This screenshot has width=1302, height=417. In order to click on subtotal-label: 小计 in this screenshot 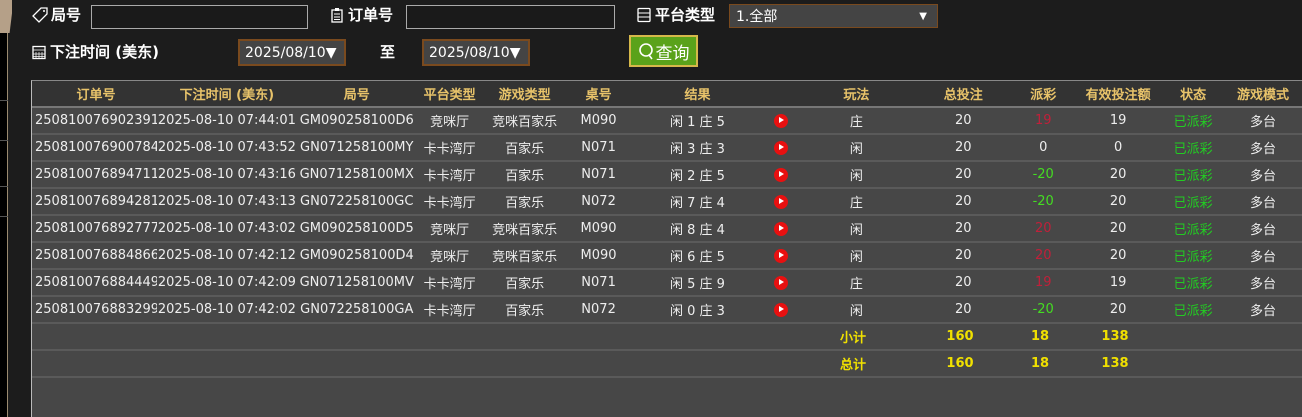, I will do `click(852, 338)`.